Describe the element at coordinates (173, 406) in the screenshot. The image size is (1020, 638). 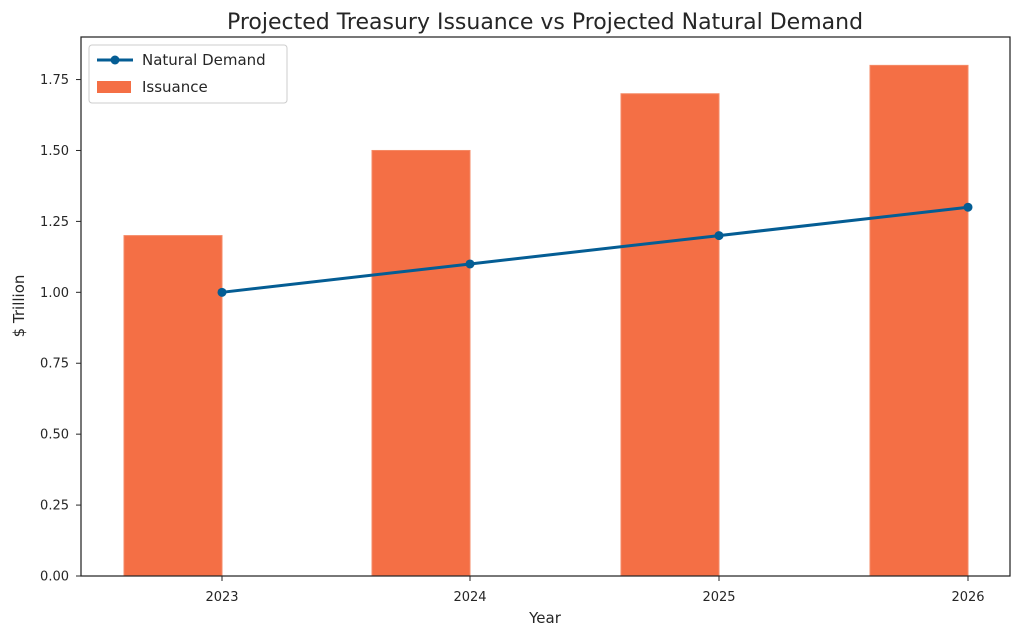
I see `bar-issuance-2023` at that location.